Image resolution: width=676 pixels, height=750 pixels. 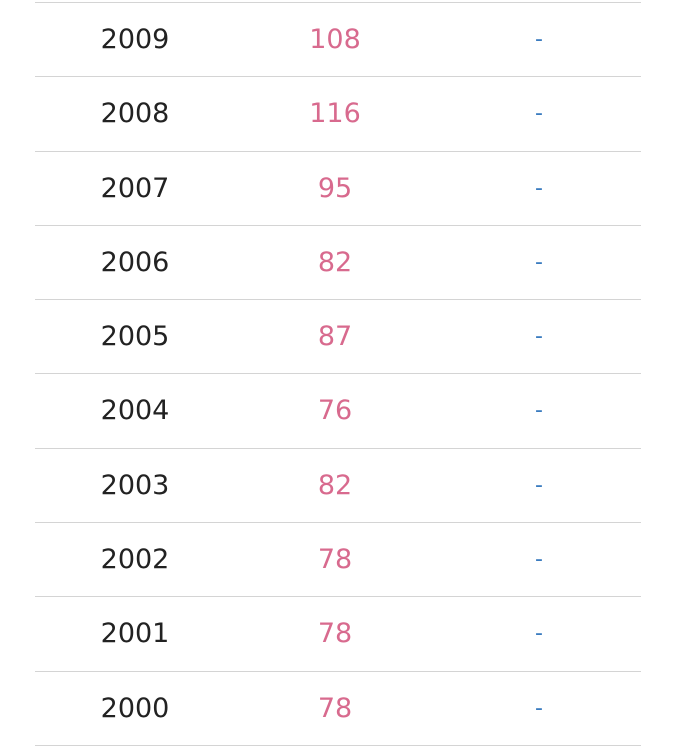 What do you see at coordinates (335, 39) in the screenshot?
I see `value-cell: 108` at bounding box center [335, 39].